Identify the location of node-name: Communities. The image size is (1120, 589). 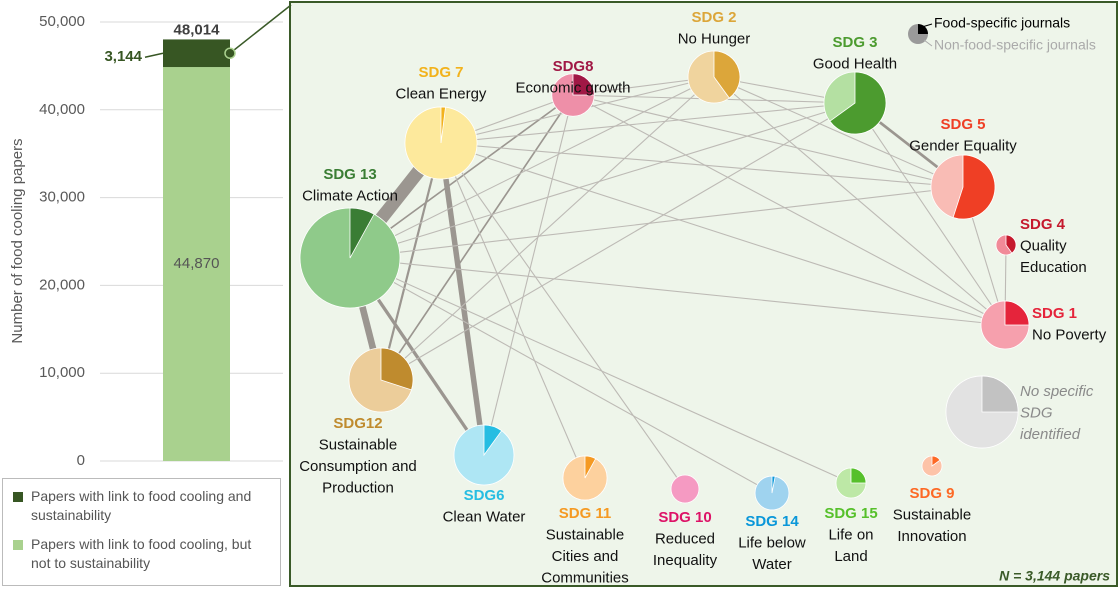
(585, 577).